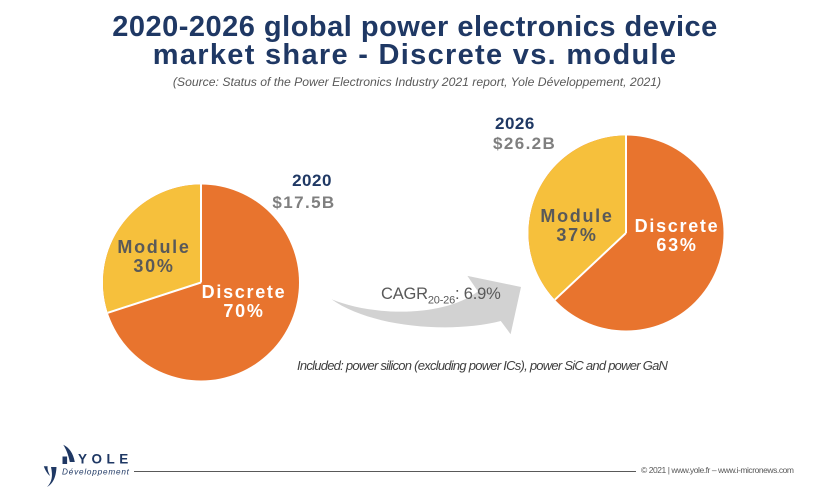 This screenshot has height=496, width=830. What do you see at coordinates (96, 472) in the screenshot?
I see `svg-text: Développement` at bounding box center [96, 472].